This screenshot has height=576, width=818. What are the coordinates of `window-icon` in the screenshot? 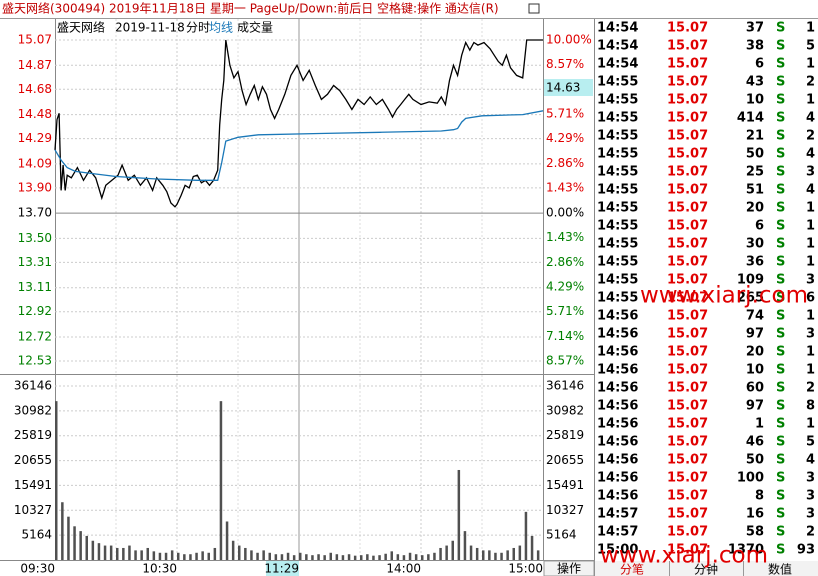 It's located at (534, 8).